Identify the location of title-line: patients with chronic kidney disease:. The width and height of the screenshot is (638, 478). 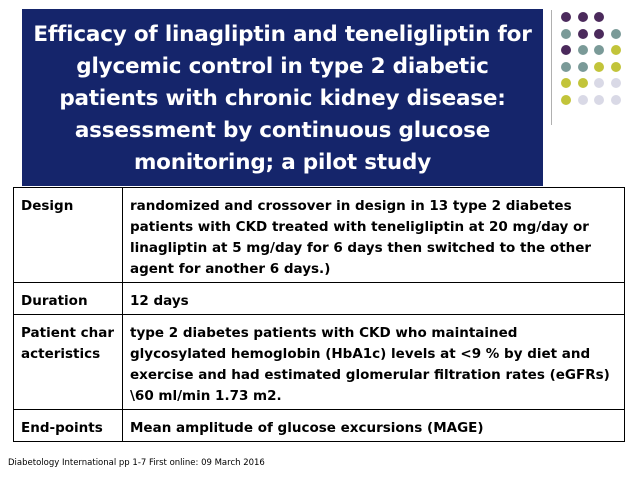
(282, 98).